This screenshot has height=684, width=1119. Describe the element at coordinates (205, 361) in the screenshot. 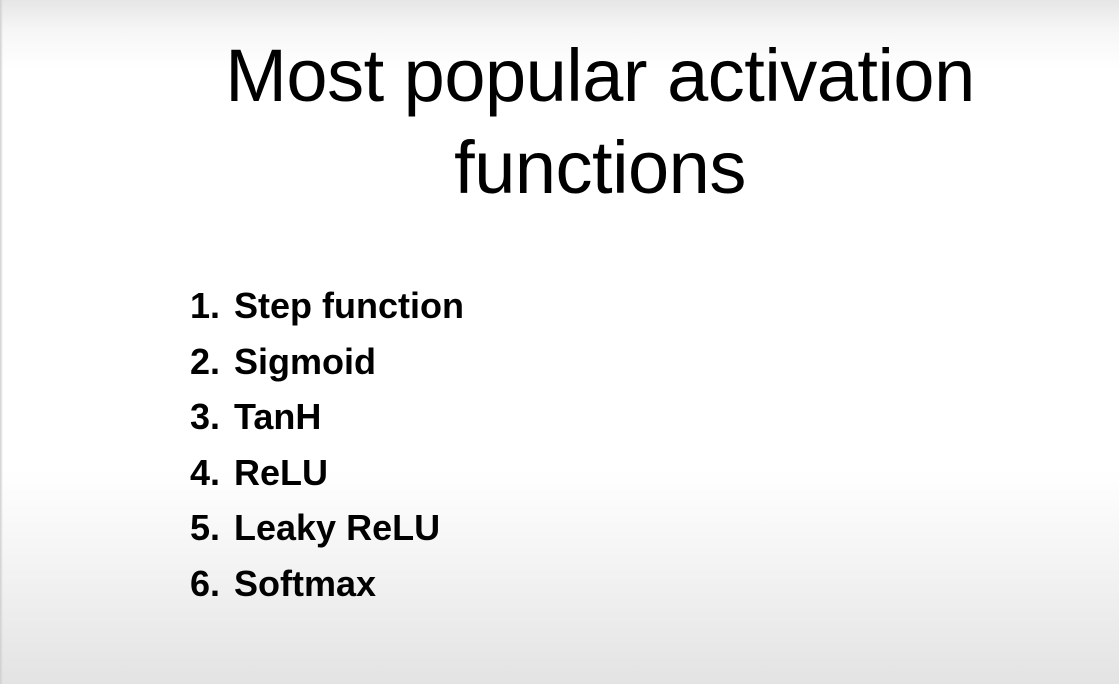

I see `list-item-number: 2.` at that location.